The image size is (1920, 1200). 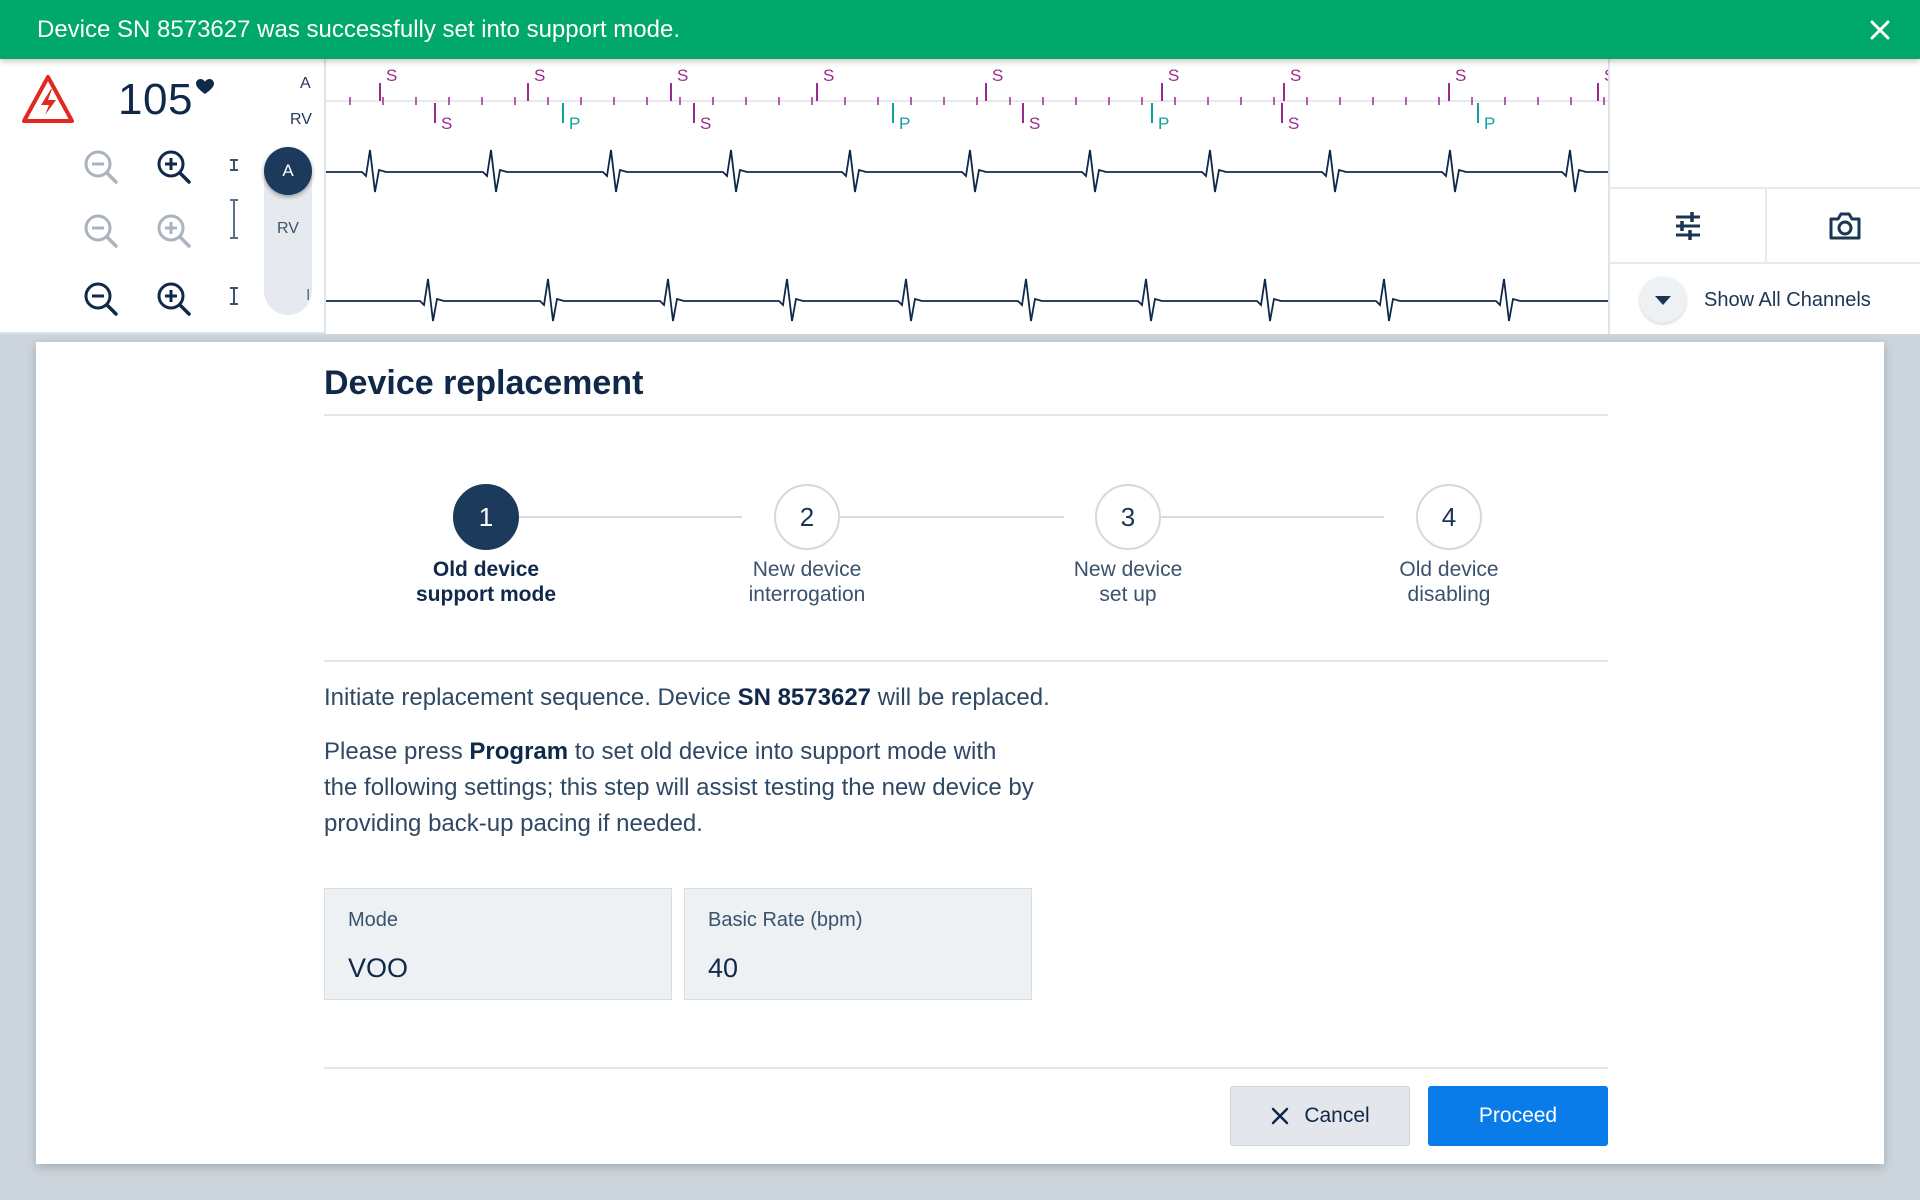 I want to click on channel-rv-button: RV, so click(x=288, y=228).